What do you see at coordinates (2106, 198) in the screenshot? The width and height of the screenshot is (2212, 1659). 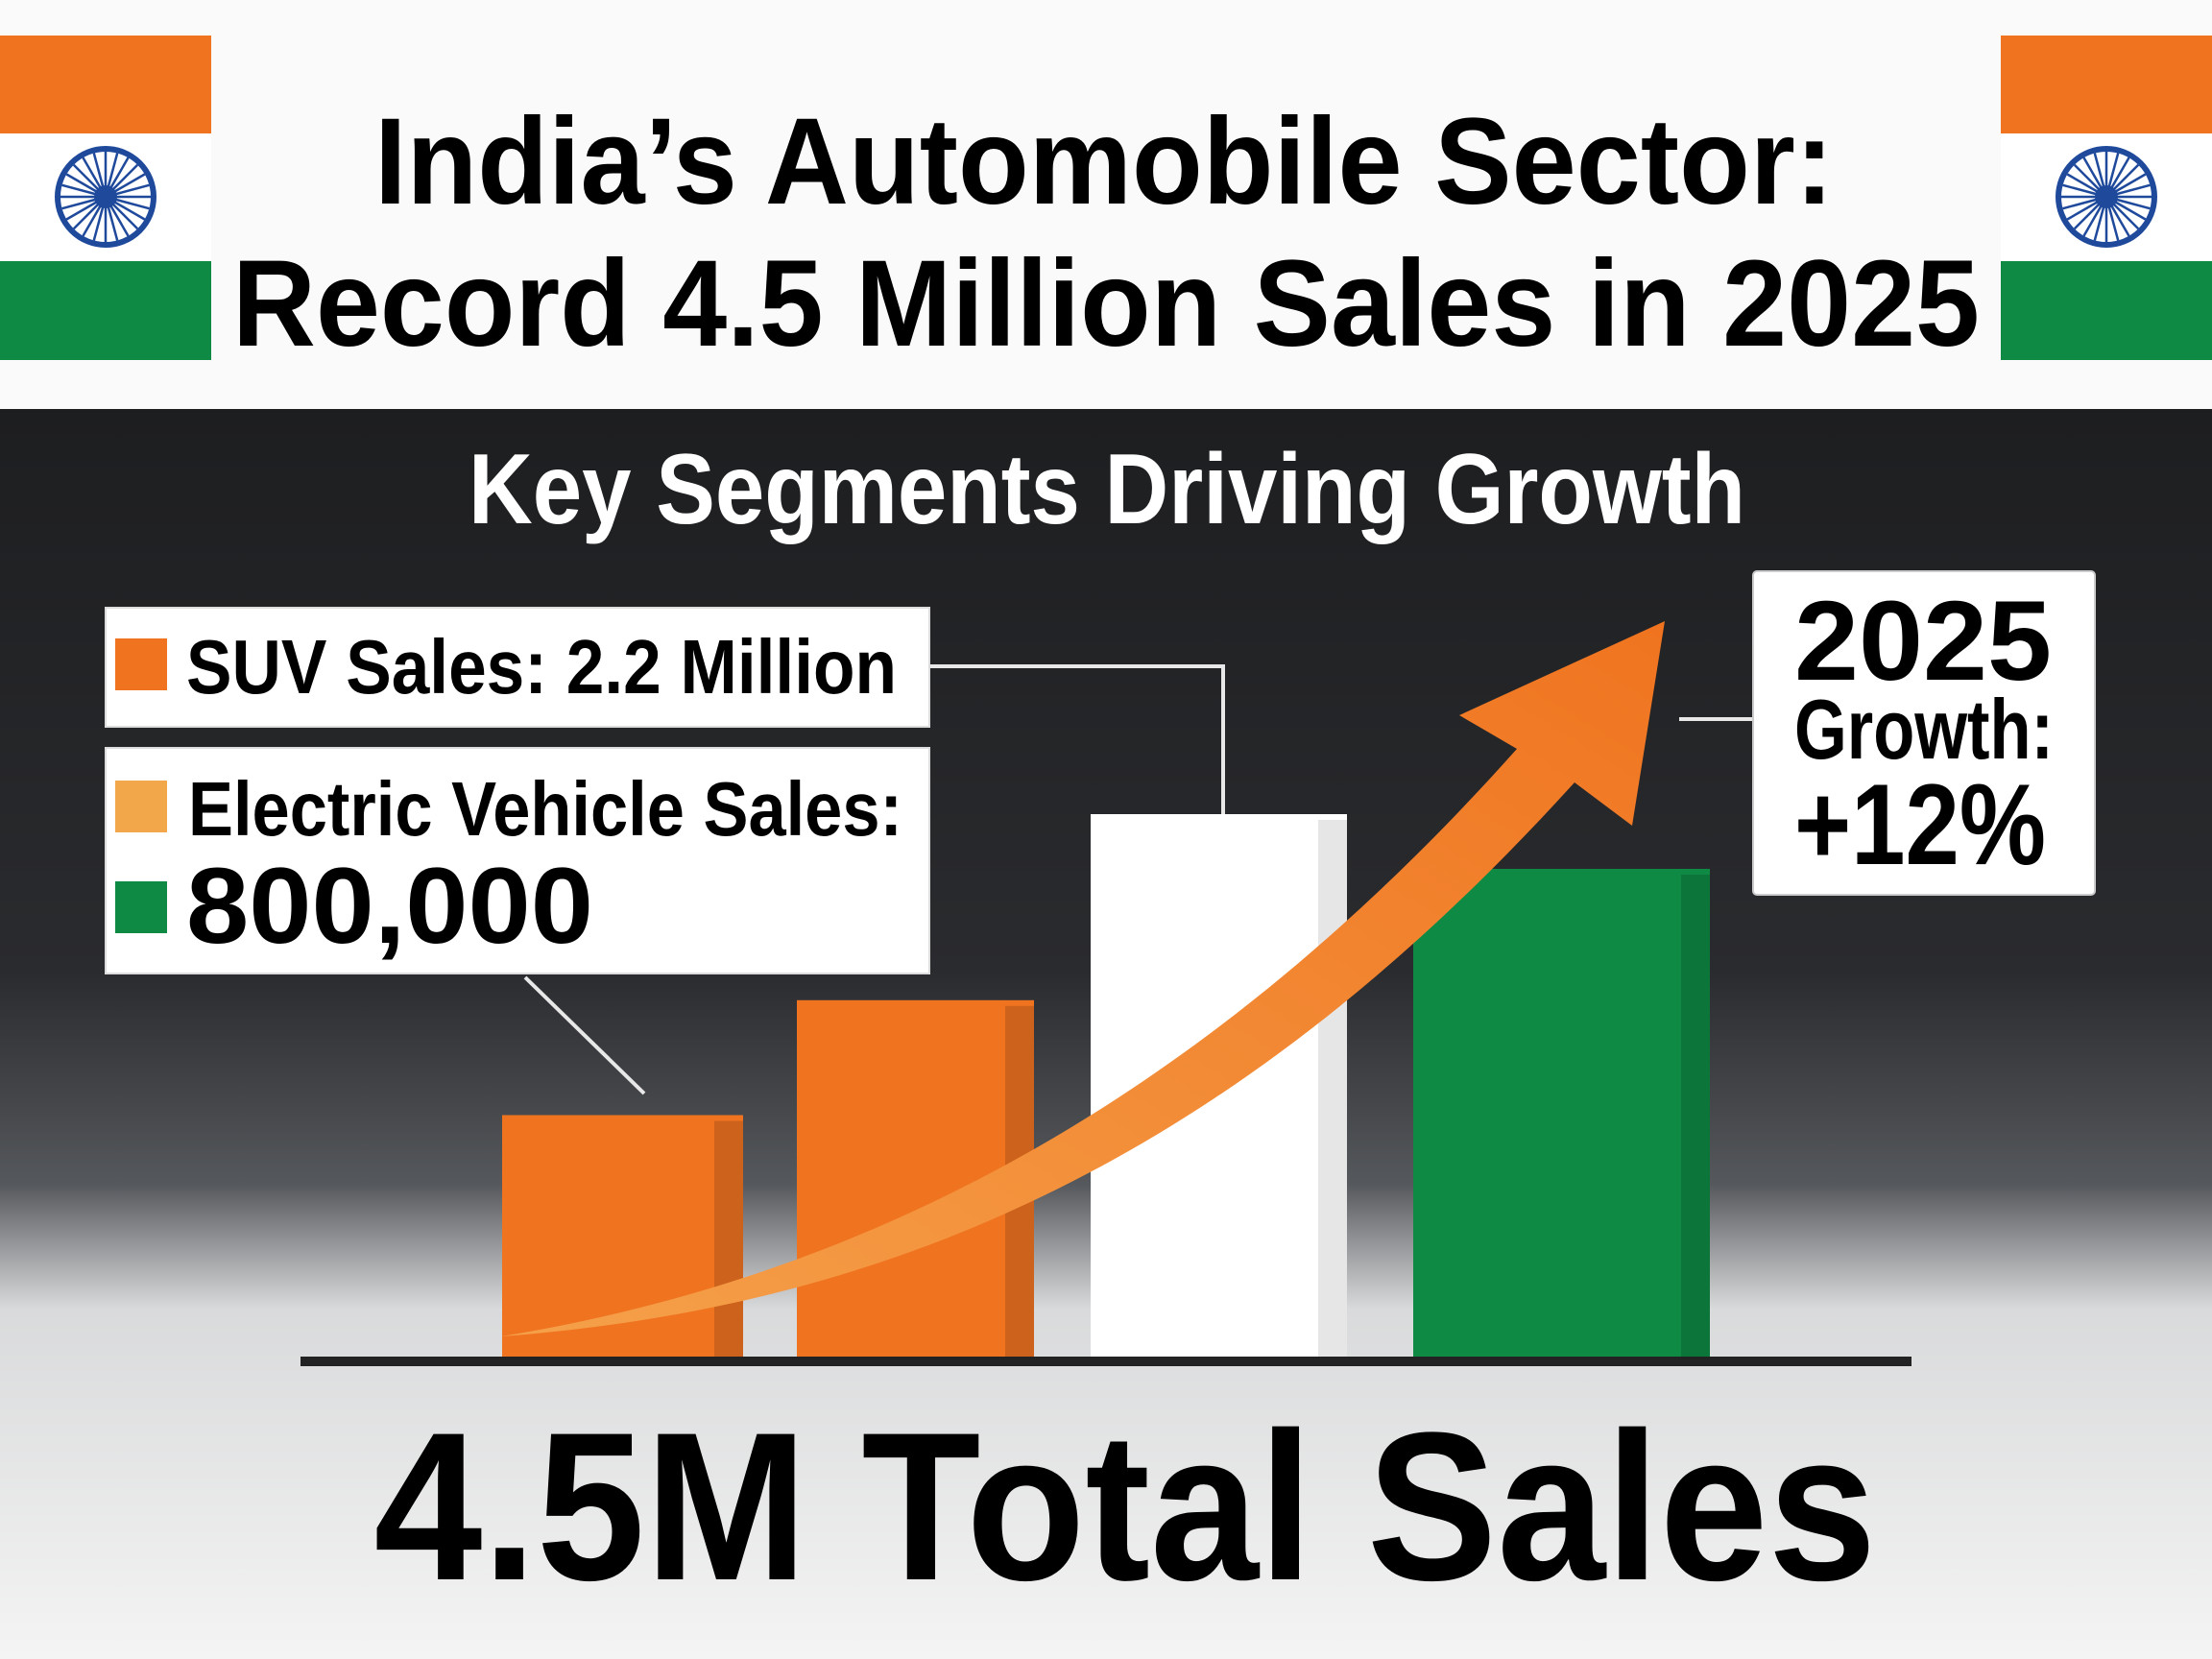 I see `india-flag-right-icon` at bounding box center [2106, 198].